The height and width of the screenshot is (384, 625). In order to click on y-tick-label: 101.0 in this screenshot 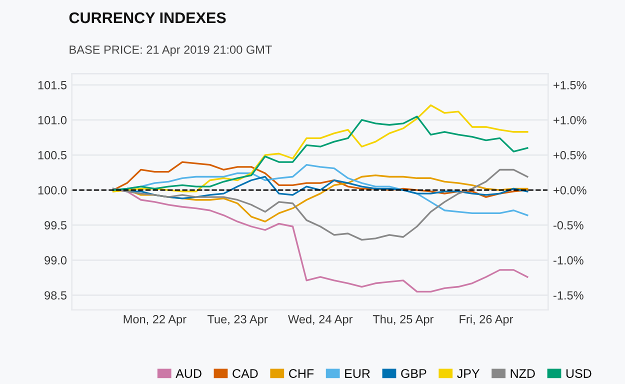, I will do `click(52, 120)`.